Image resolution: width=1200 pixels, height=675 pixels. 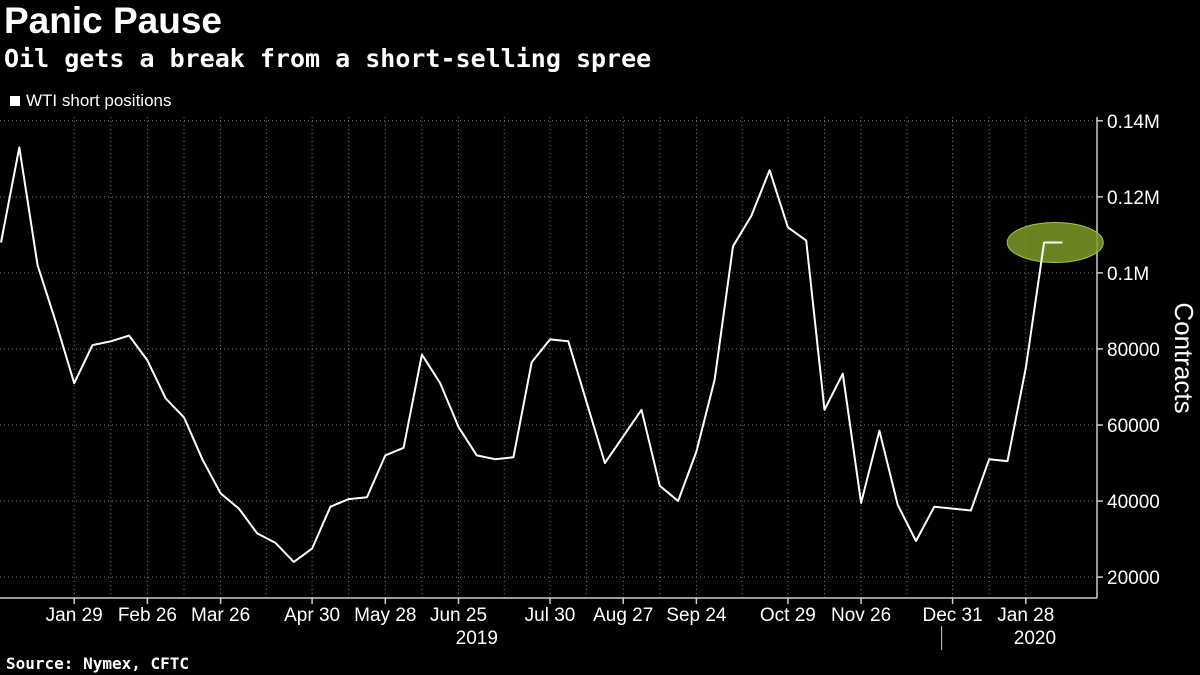 What do you see at coordinates (788, 615) in the screenshot?
I see `x-tick-label: Oct 29` at bounding box center [788, 615].